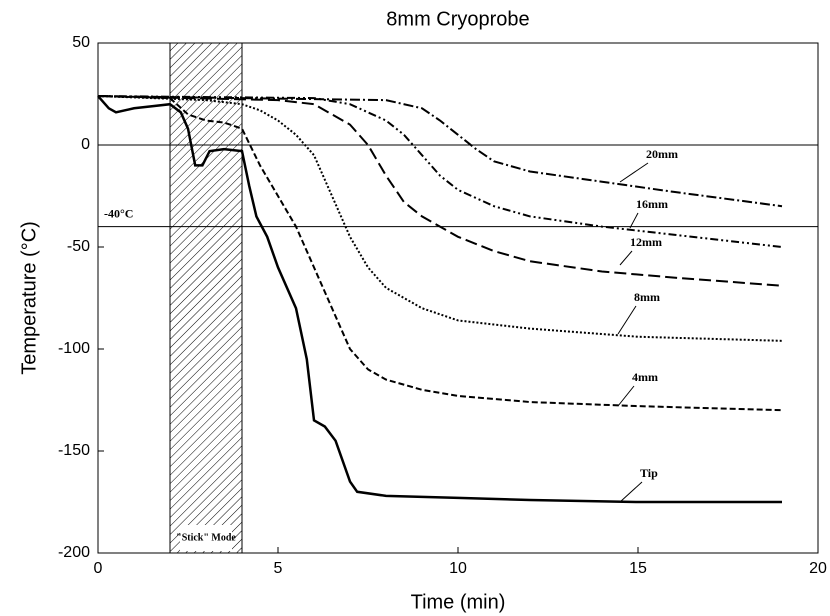  Describe the element at coordinates (458, 568) in the screenshot. I see `x-tick-label: 10` at that location.